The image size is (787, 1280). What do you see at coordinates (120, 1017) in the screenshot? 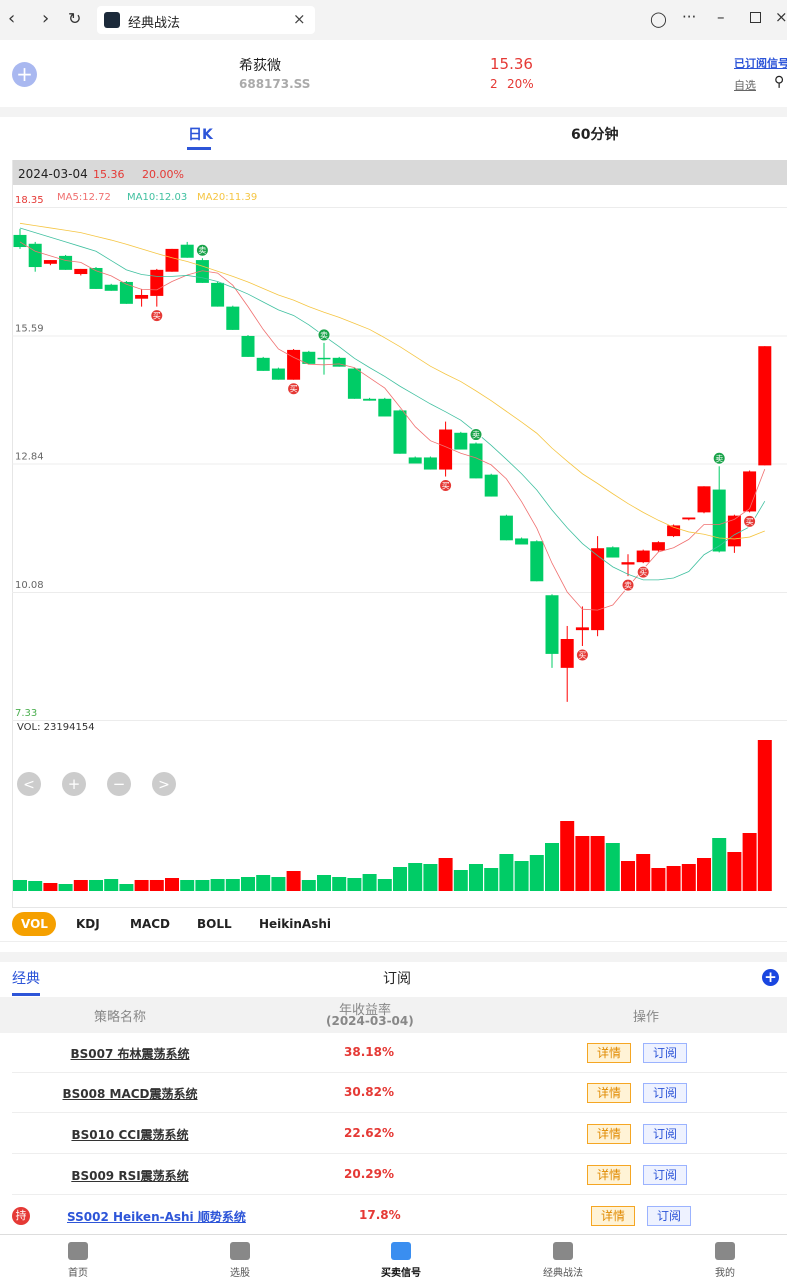
I see `th-name: 策略名称` at bounding box center [120, 1017].